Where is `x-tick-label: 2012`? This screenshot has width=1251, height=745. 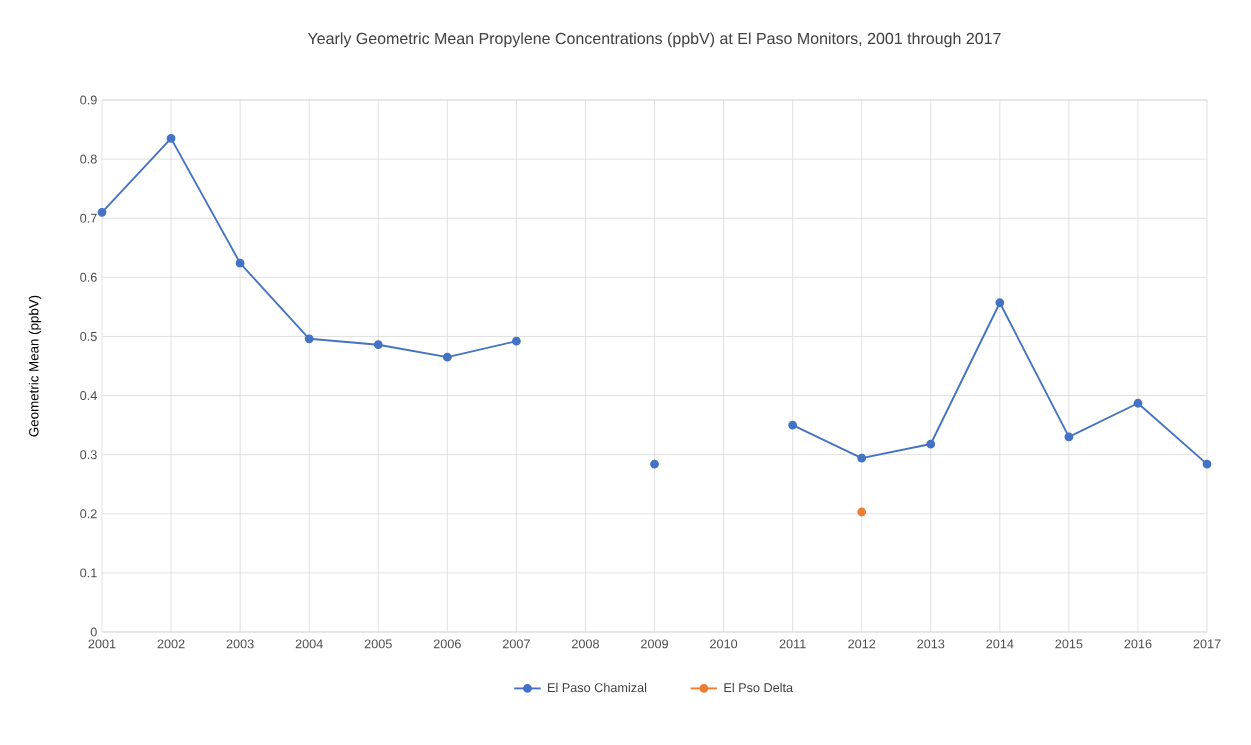
x-tick-label: 2012 is located at coordinates (862, 644).